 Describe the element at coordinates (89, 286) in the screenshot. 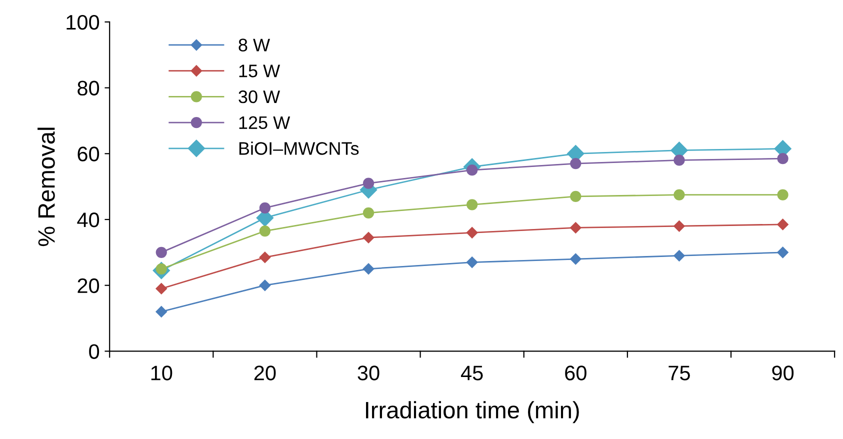

I see `y-tick-label: 20` at that location.